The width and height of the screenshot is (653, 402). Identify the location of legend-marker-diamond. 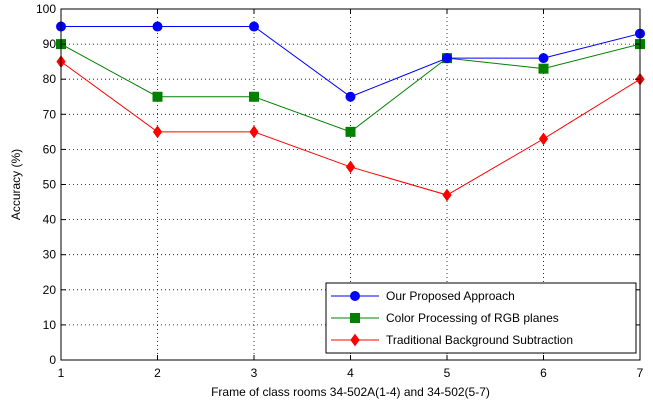
(355, 340).